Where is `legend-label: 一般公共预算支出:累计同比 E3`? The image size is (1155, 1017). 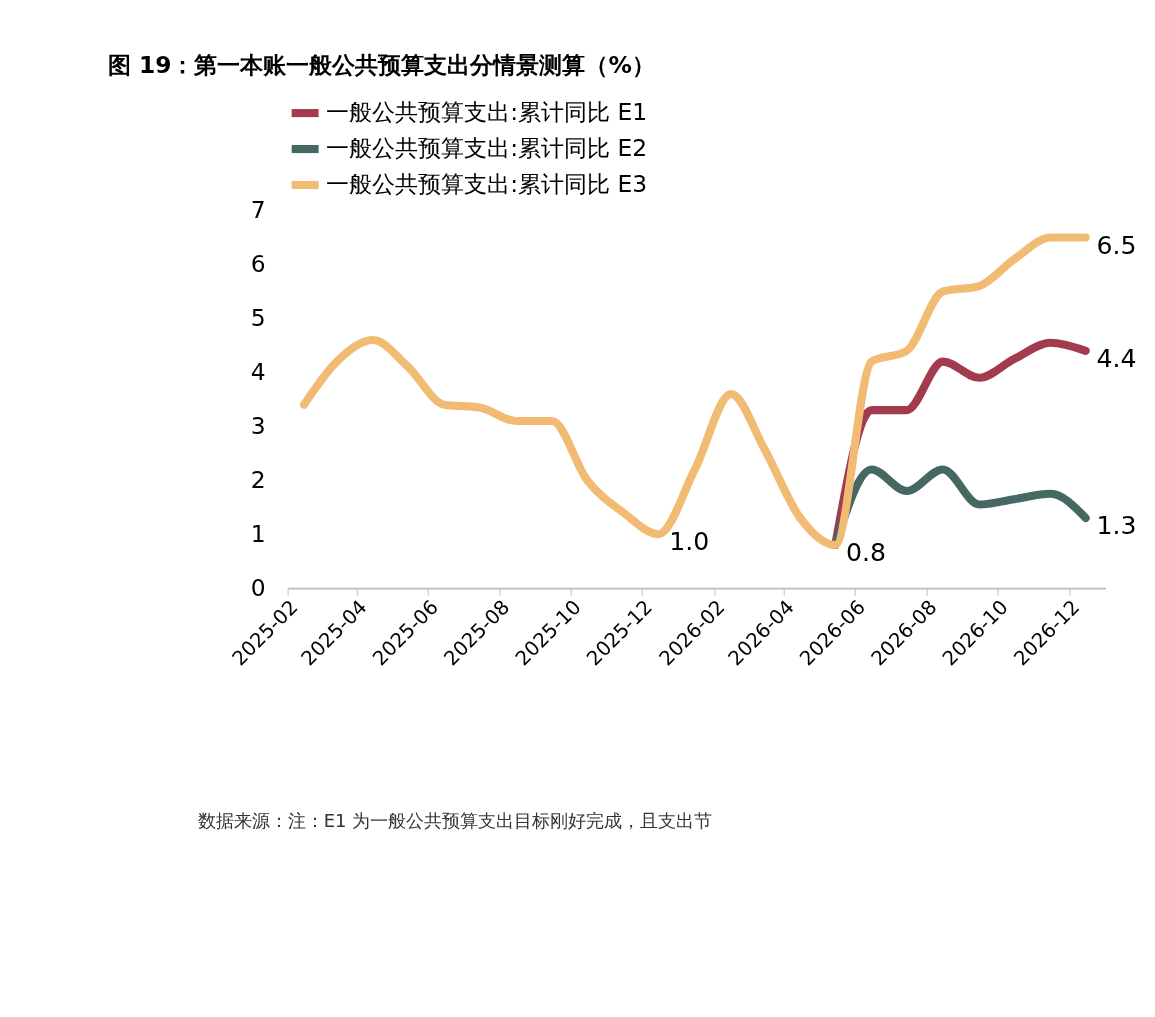
legend-label: 一般公共预算支出:累计同比 E3 is located at coordinates (487, 184).